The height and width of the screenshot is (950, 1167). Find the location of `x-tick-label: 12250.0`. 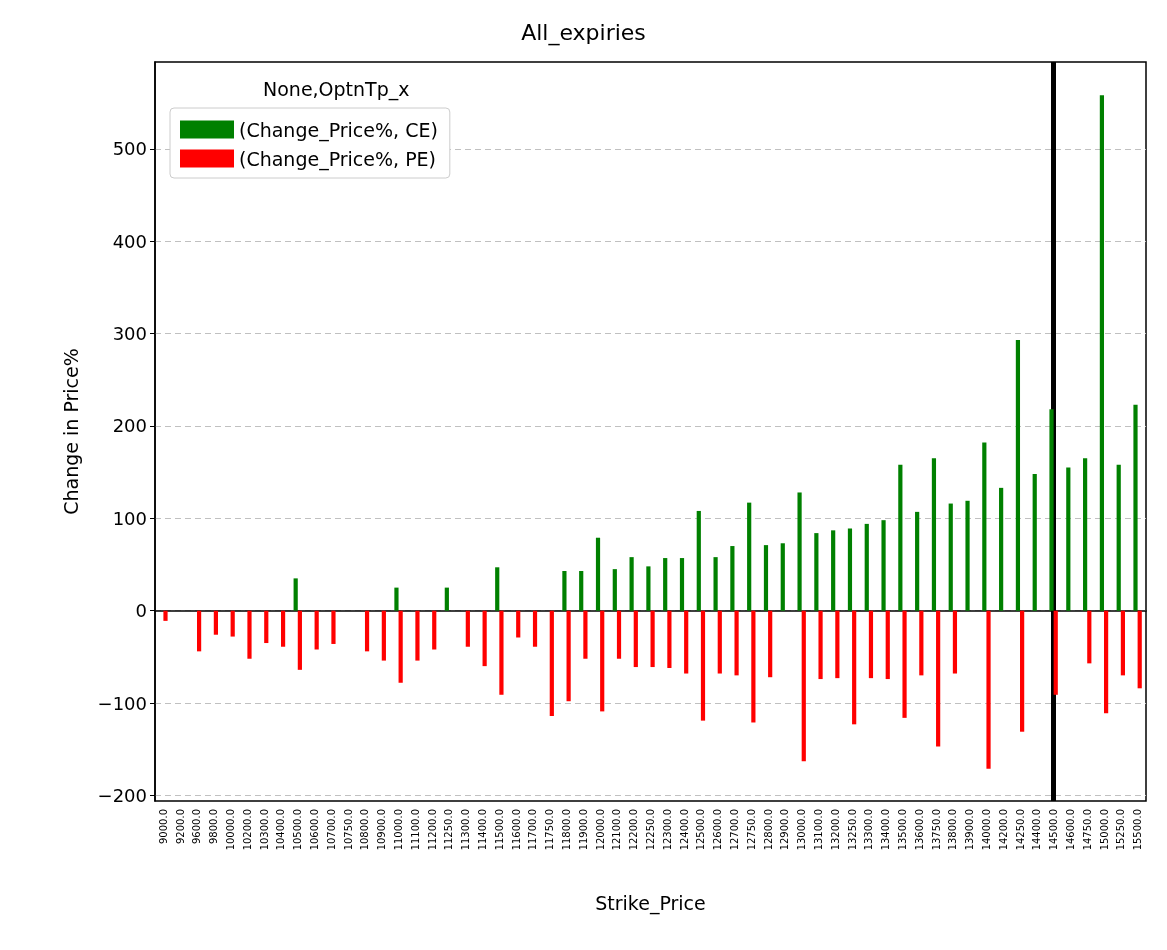

x-tick-label: 12250.0 is located at coordinates (650, 830).